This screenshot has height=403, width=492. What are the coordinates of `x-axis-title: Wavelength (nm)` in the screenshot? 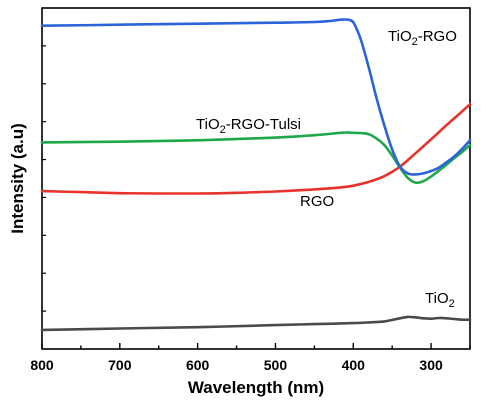 It's located at (256, 387).